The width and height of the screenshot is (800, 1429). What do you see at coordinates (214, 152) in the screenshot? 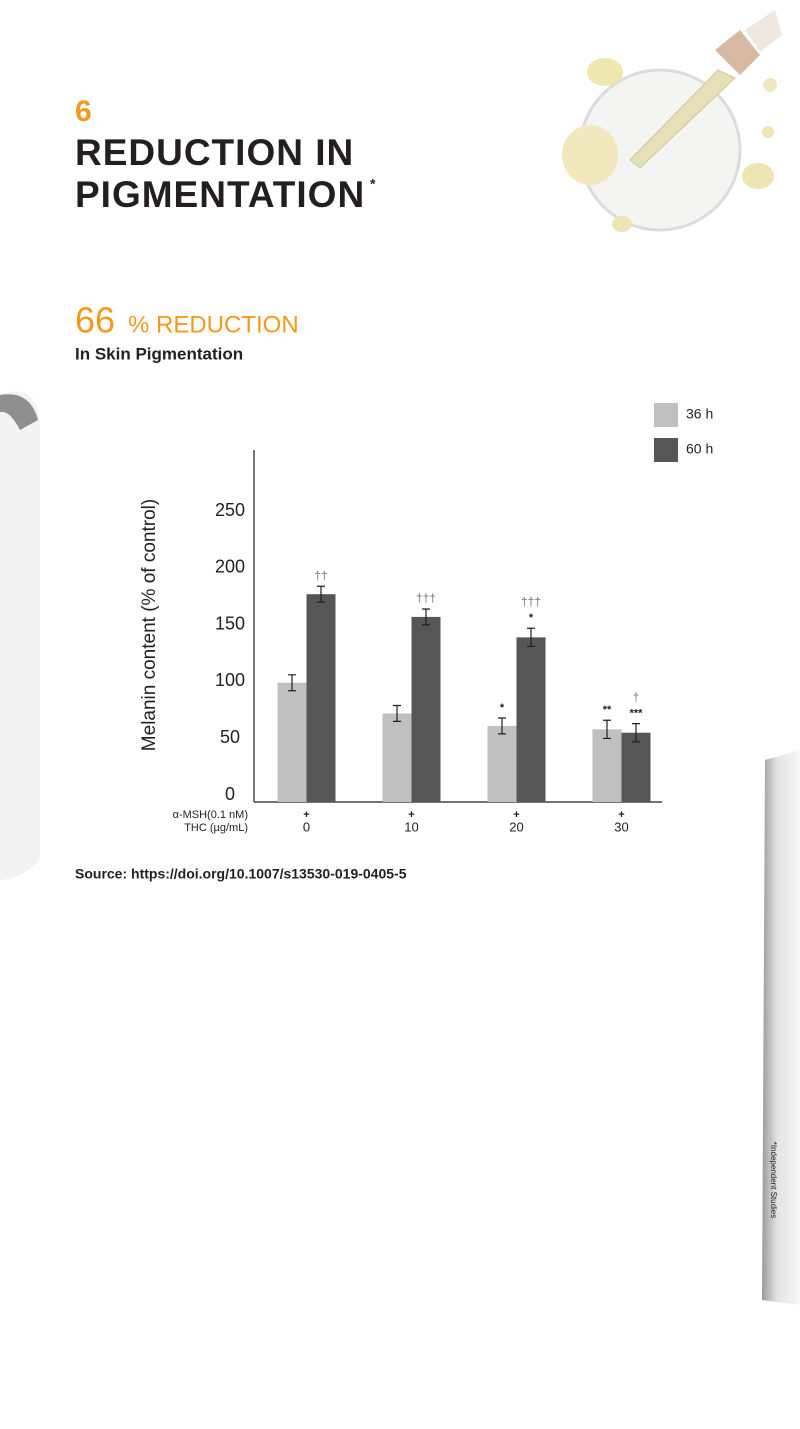
I see `title-line: REDUCTION IN` at bounding box center [214, 152].